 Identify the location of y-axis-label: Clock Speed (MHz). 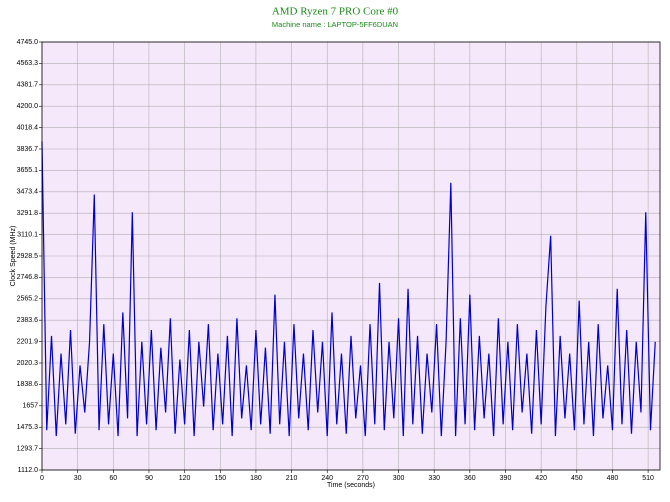
(13, 256).